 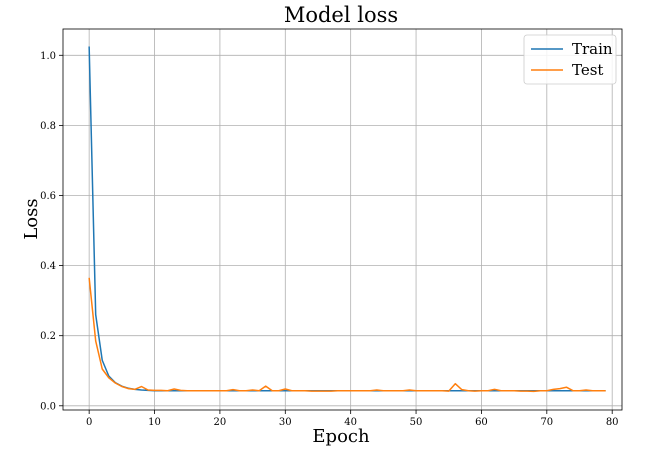 I want to click on x-tick-label: 60, so click(x=481, y=422).